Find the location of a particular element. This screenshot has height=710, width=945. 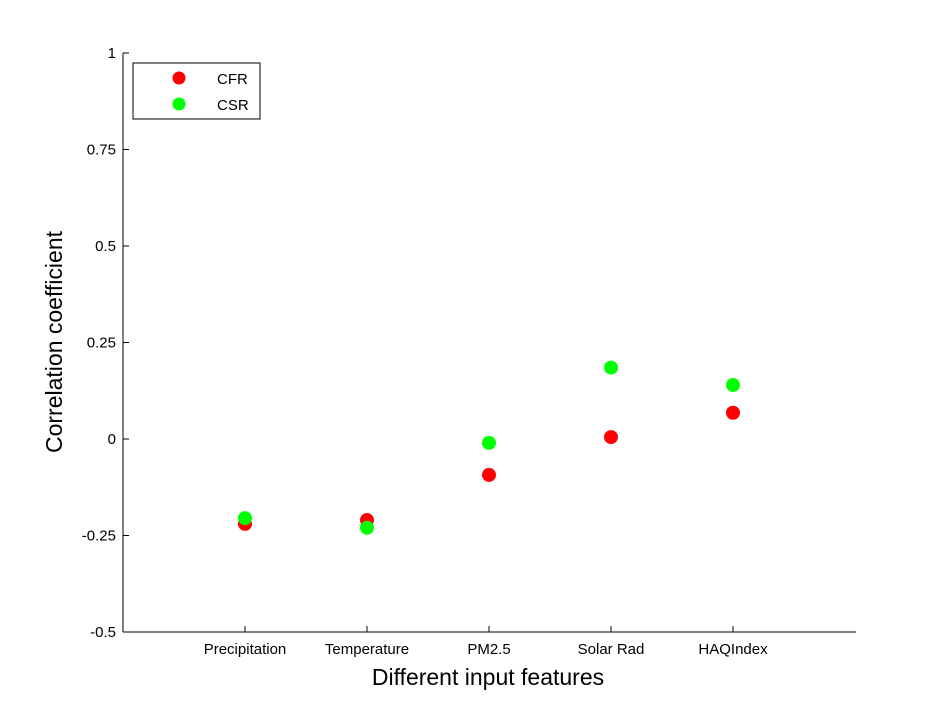

legend-label-csr: CSR is located at coordinates (233, 105).